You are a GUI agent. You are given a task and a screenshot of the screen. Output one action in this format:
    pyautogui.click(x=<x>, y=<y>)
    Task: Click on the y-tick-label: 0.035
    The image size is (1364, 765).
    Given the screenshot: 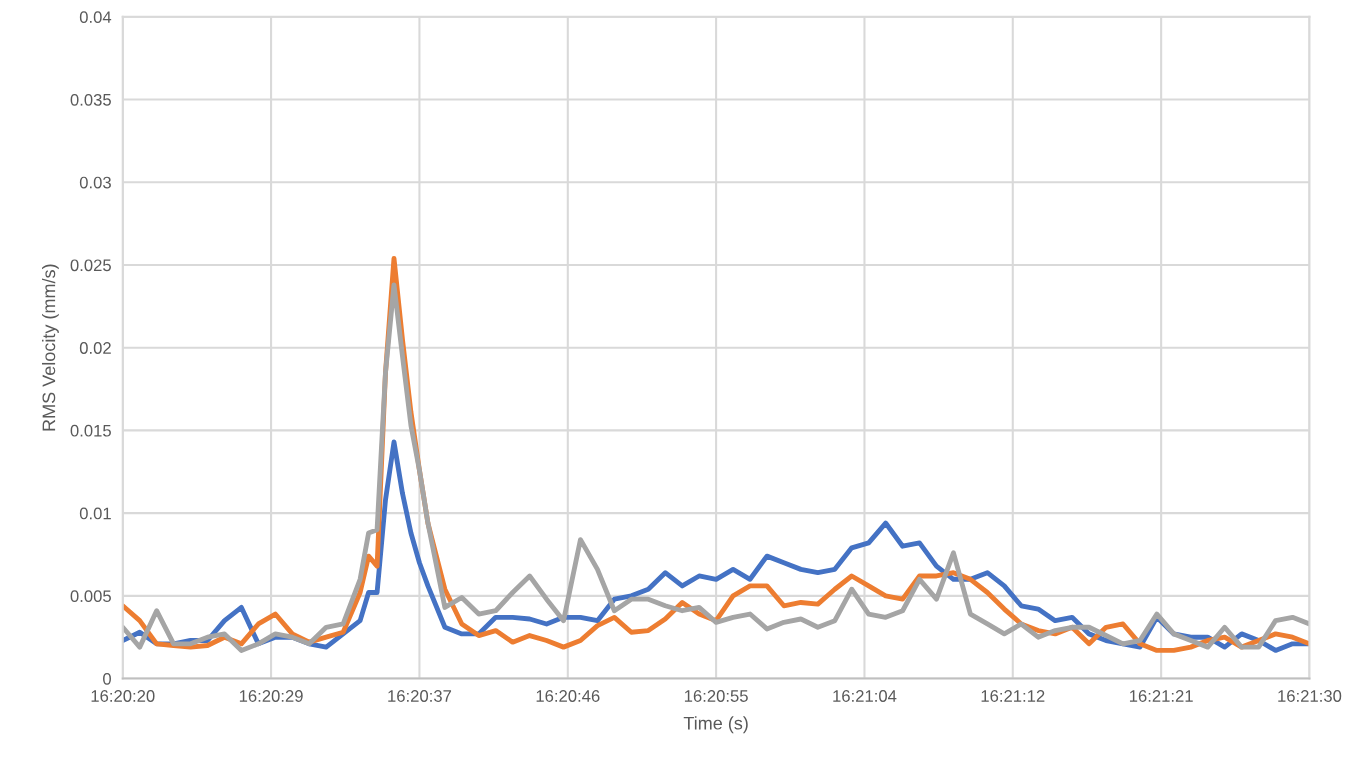 What is the action you would take?
    pyautogui.click(x=90, y=99)
    